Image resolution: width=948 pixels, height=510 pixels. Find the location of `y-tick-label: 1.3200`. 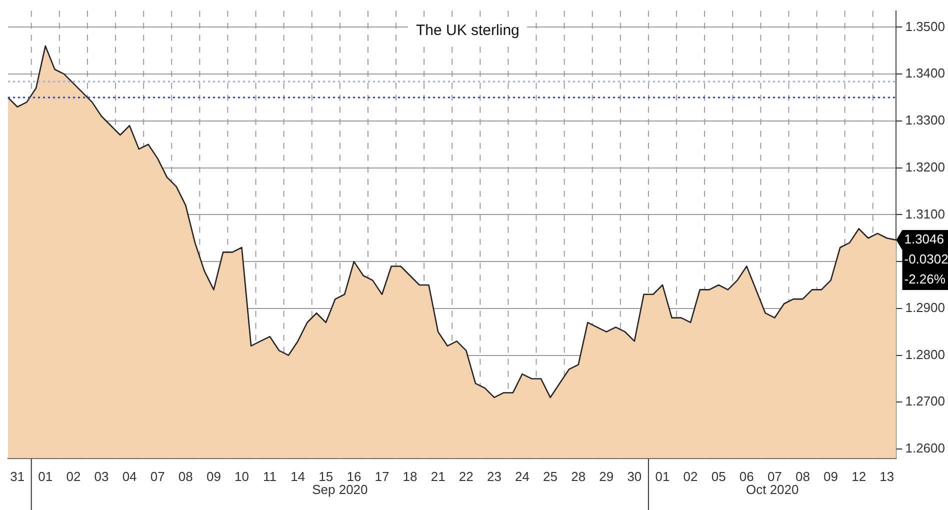

y-tick-label: 1.3200 is located at coordinates (925, 166).